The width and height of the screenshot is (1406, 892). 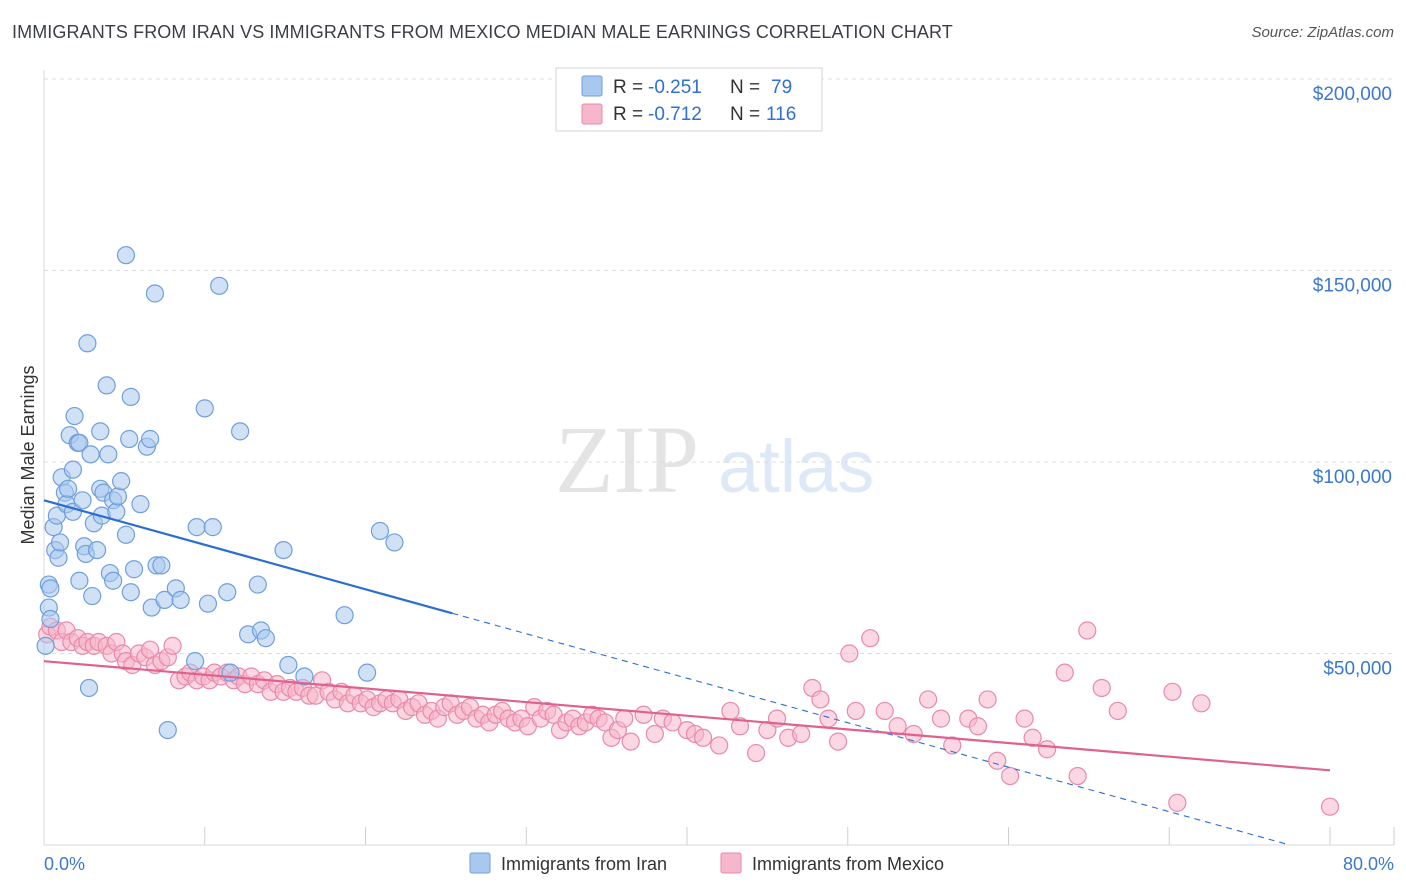 I want to click on legend-n-value-mexico: 116, so click(x=781, y=114).